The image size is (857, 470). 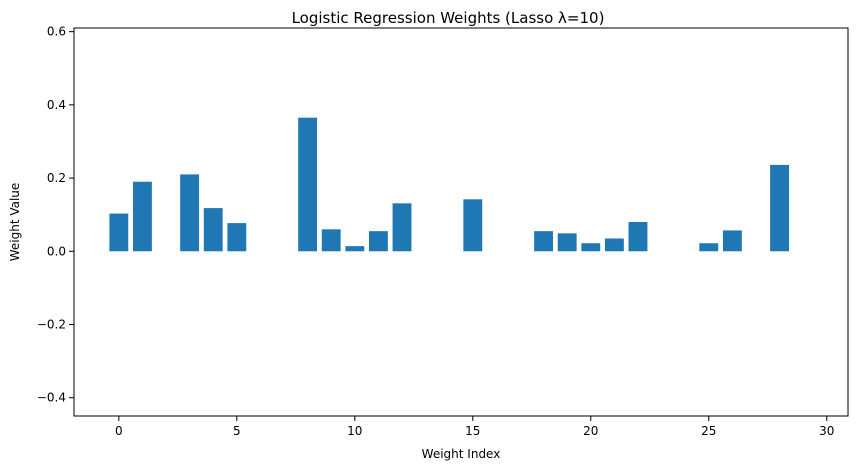 What do you see at coordinates (590, 431) in the screenshot?
I see `x-tick-label: 20` at bounding box center [590, 431].